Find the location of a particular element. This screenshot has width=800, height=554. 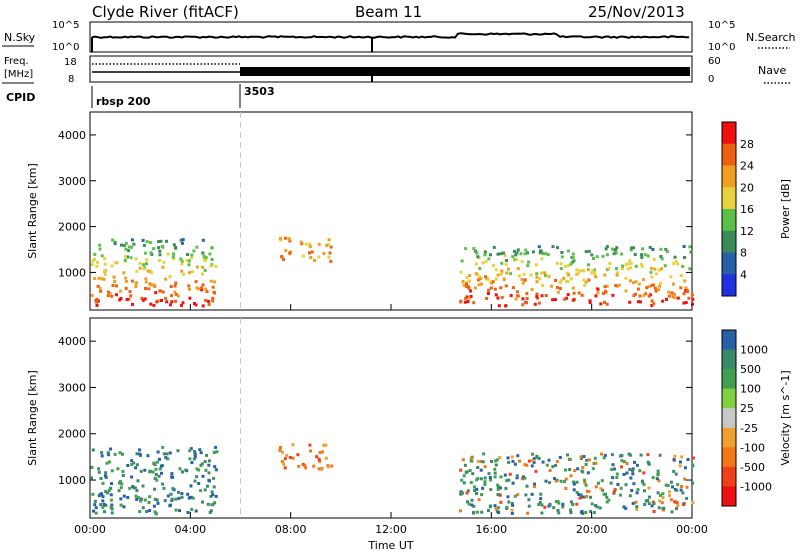

power-colorbar: 4 8 12 16 20 24 28 Power [dB] is located at coordinates (756, 209).